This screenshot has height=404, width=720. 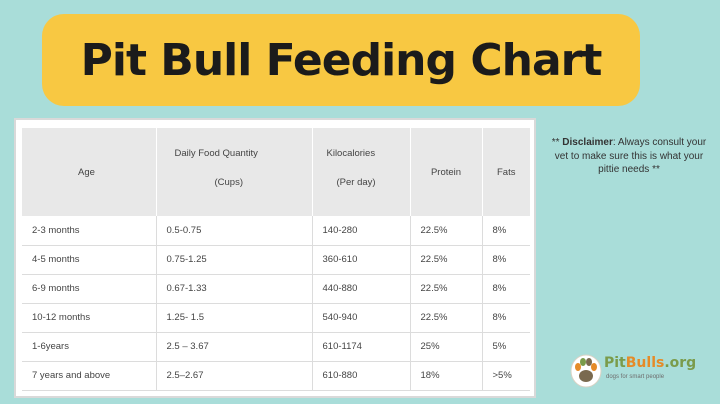 I want to click on page-title: Pit Bull Feeding Chart, so click(x=341, y=60).